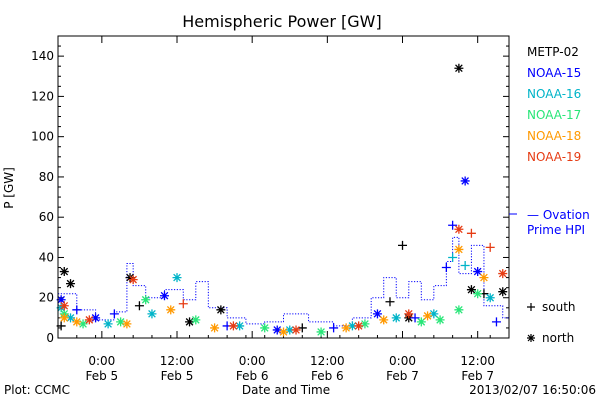 This screenshot has height=400, width=600. Describe the element at coordinates (554, 94) in the screenshot. I see `legend-noaa-16: NOAA-16` at that location.